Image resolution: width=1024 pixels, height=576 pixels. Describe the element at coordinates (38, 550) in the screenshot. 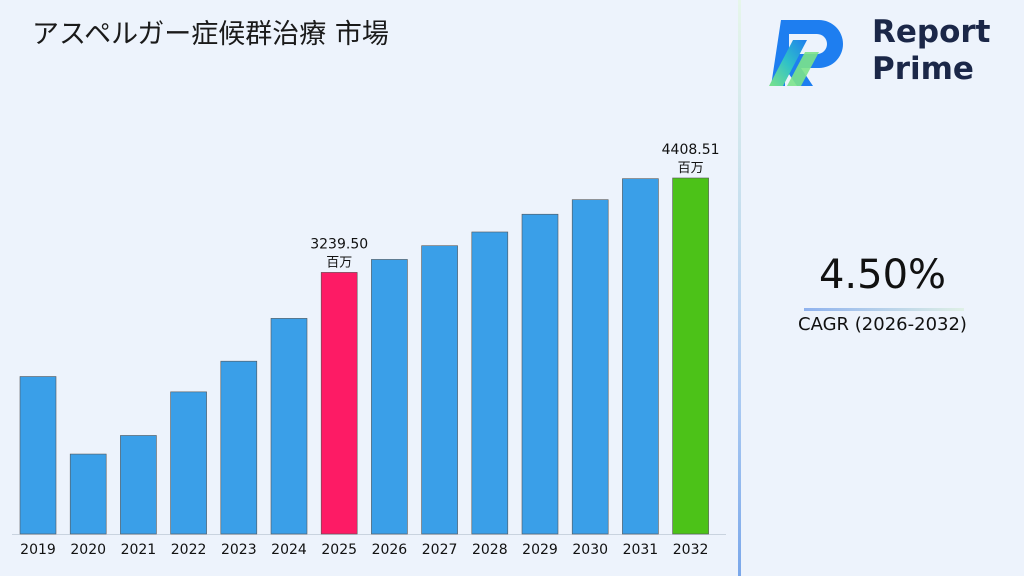

I see `x-tick-label-2019: 2019` at that location.